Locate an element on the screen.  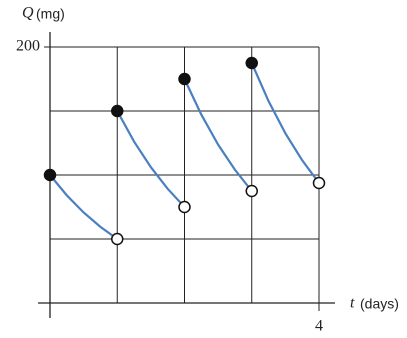
x-label-unit: (days) is located at coordinates (379, 304).